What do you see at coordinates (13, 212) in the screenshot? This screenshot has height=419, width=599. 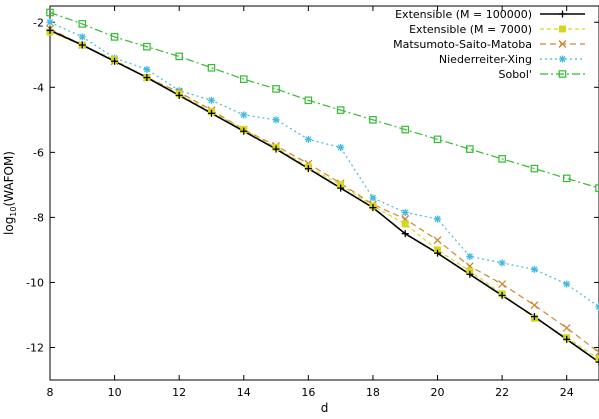 I see `y-axis-label-sub: 10` at bounding box center [13, 212].